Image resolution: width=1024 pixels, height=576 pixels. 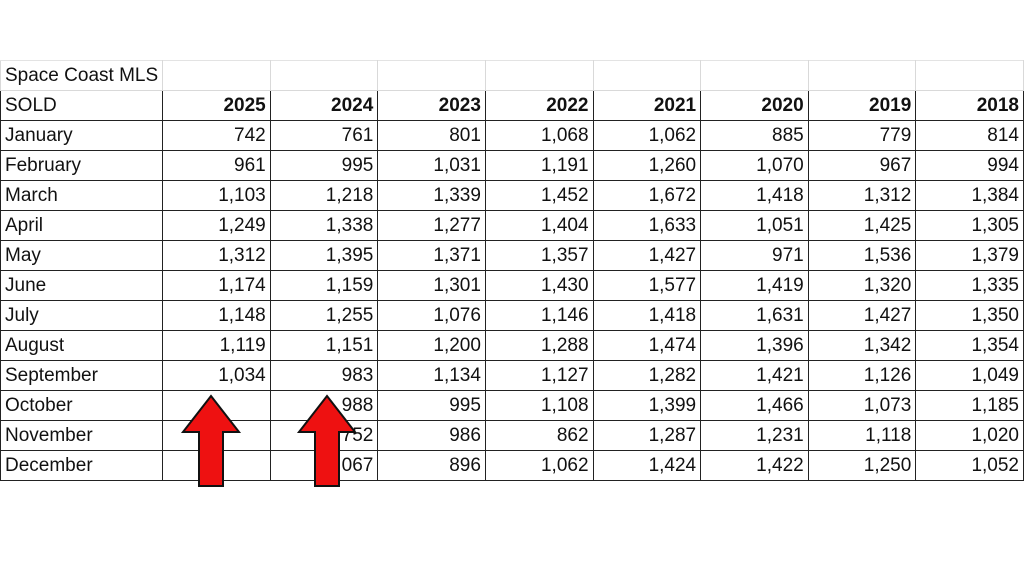 I want to click on value-cell: 994, so click(x=969, y=165).